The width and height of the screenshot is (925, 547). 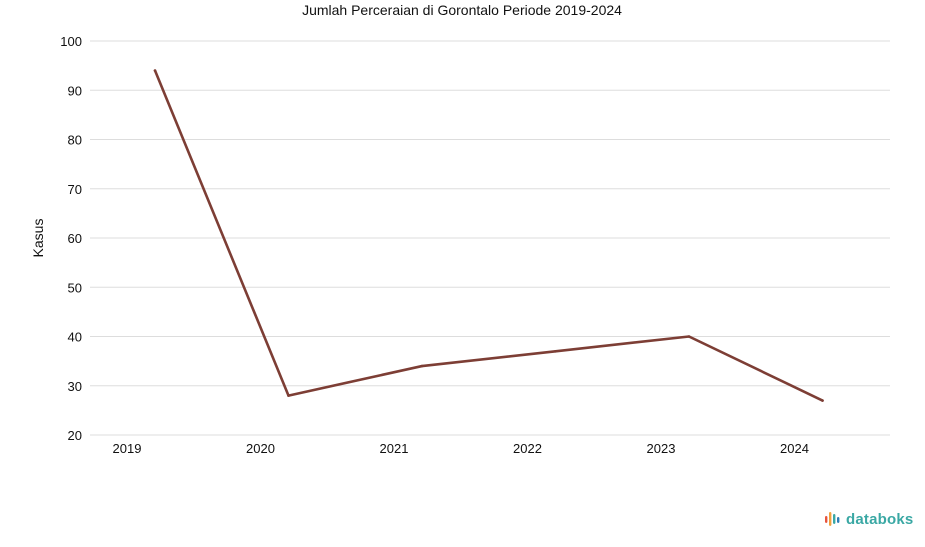 I want to click on brand-logo: databoks, so click(x=868, y=519).